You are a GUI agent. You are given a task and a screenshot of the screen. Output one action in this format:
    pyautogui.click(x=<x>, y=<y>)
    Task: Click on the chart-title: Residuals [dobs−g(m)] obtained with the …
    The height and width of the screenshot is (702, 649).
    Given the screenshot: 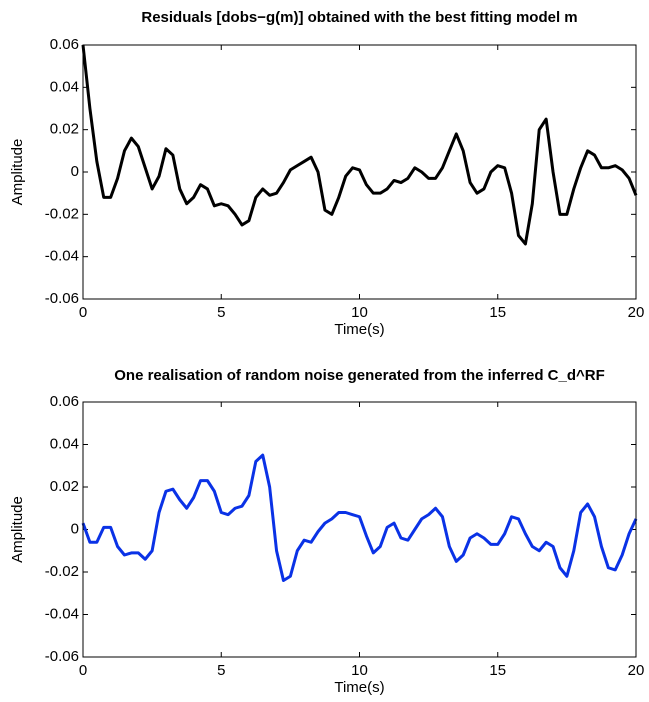 What is the action you would take?
    pyautogui.click(x=359, y=17)
    